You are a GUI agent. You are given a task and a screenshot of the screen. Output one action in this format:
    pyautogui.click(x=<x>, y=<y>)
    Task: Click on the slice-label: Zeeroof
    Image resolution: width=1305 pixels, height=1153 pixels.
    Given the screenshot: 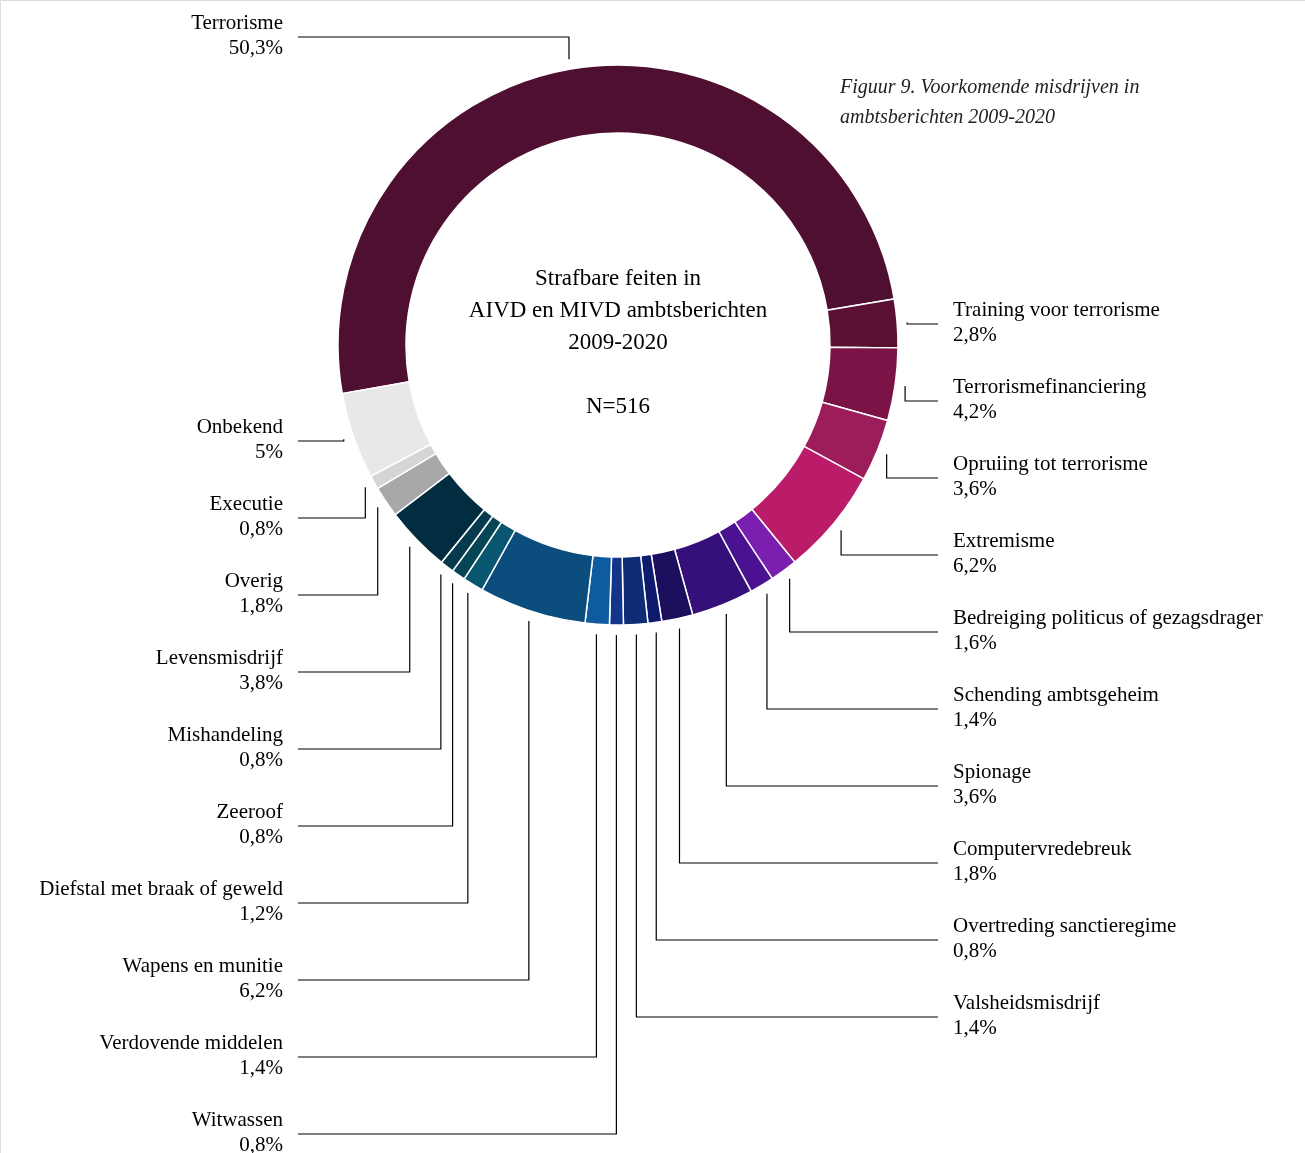 What is the action you would take?
    pyautogui.click(x=249, y=811)
    